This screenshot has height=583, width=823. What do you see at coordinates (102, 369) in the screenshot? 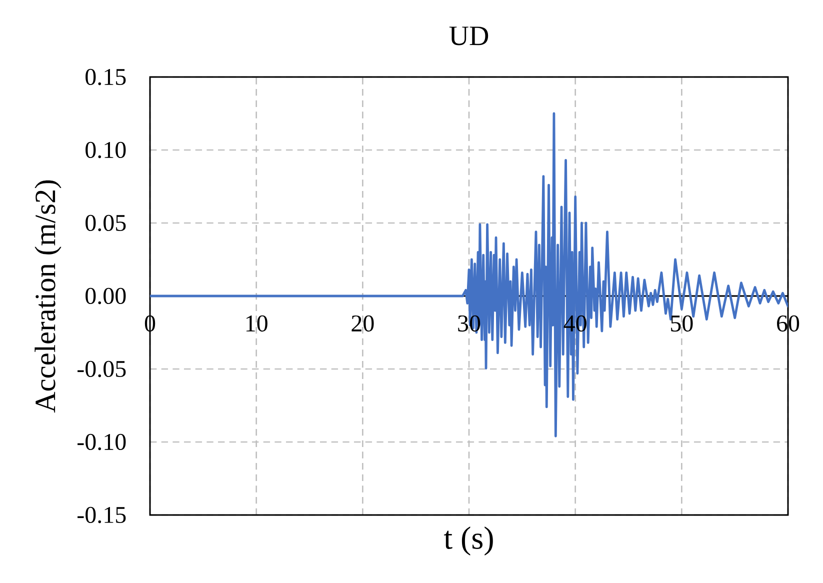
I see `y-tick-label: -0.05` at bounding box center [102, 369].